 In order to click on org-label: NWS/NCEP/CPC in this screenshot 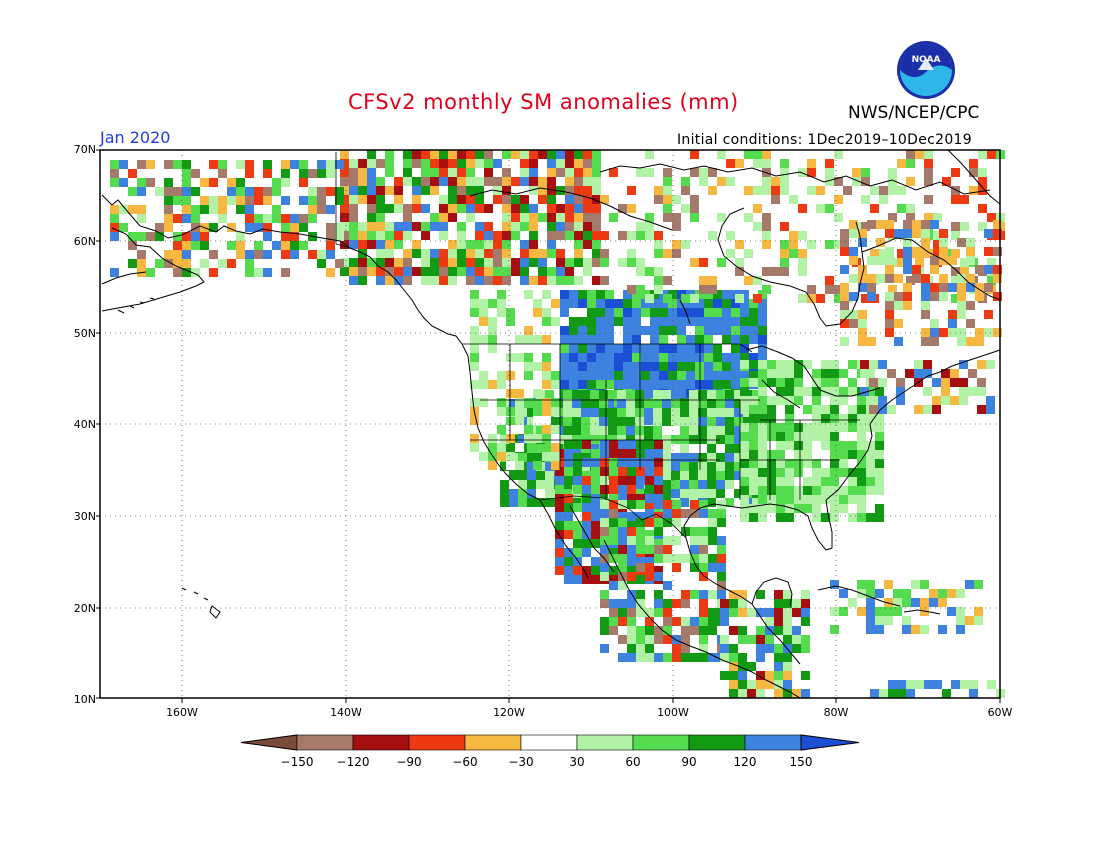, I will do `click(914, 113)`.